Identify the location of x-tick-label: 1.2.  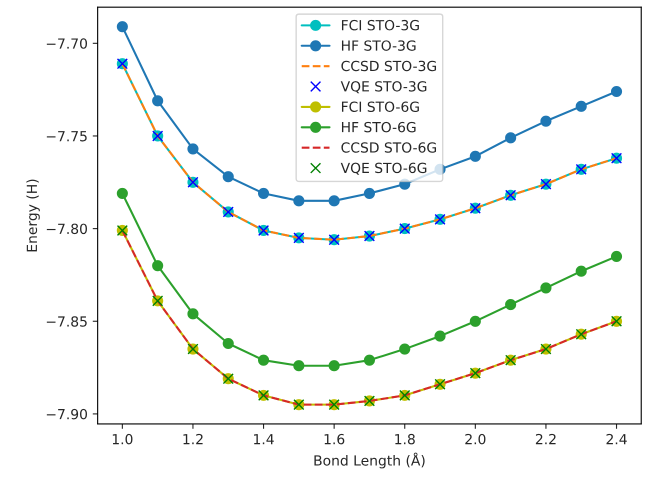
(193, 439).